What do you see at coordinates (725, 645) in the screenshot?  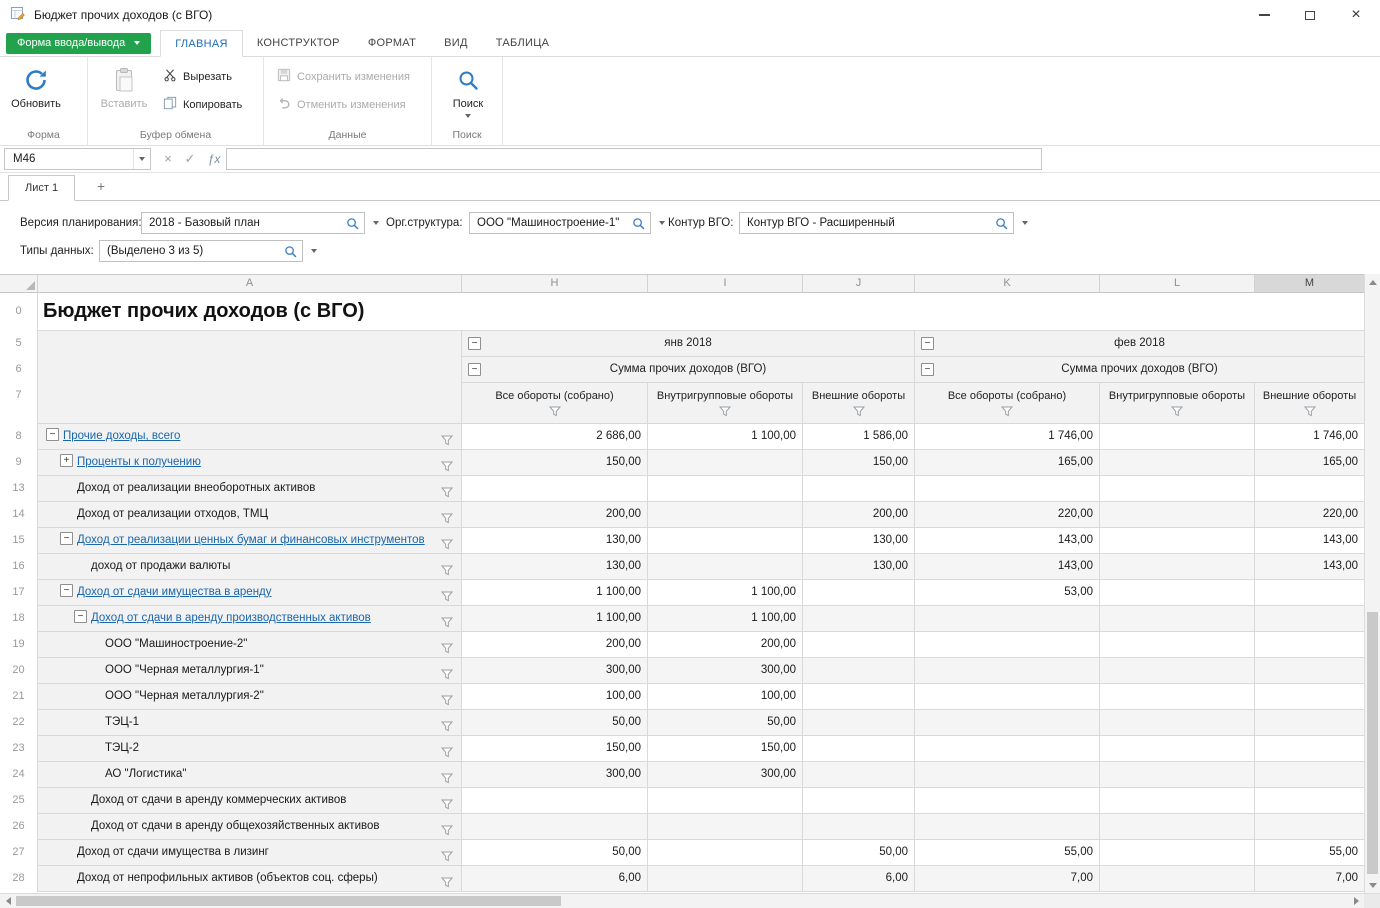 I see `value-cell: 200,00` at bounding box center [725, 645].